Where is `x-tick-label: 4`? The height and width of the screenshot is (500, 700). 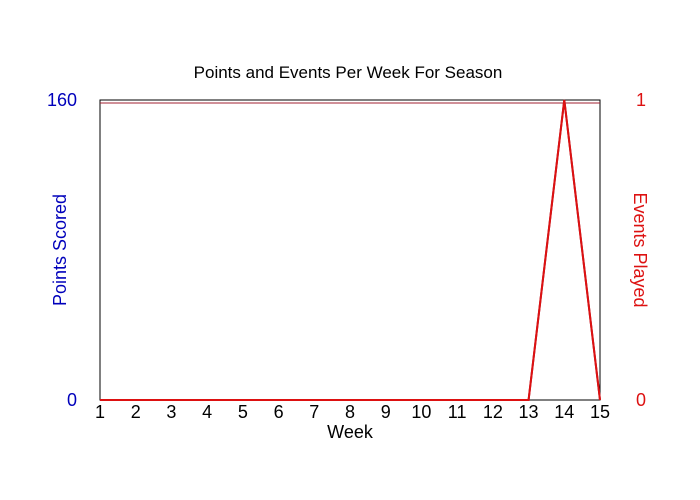
x-tick-label: 4 is located at coordinates (207, 412).